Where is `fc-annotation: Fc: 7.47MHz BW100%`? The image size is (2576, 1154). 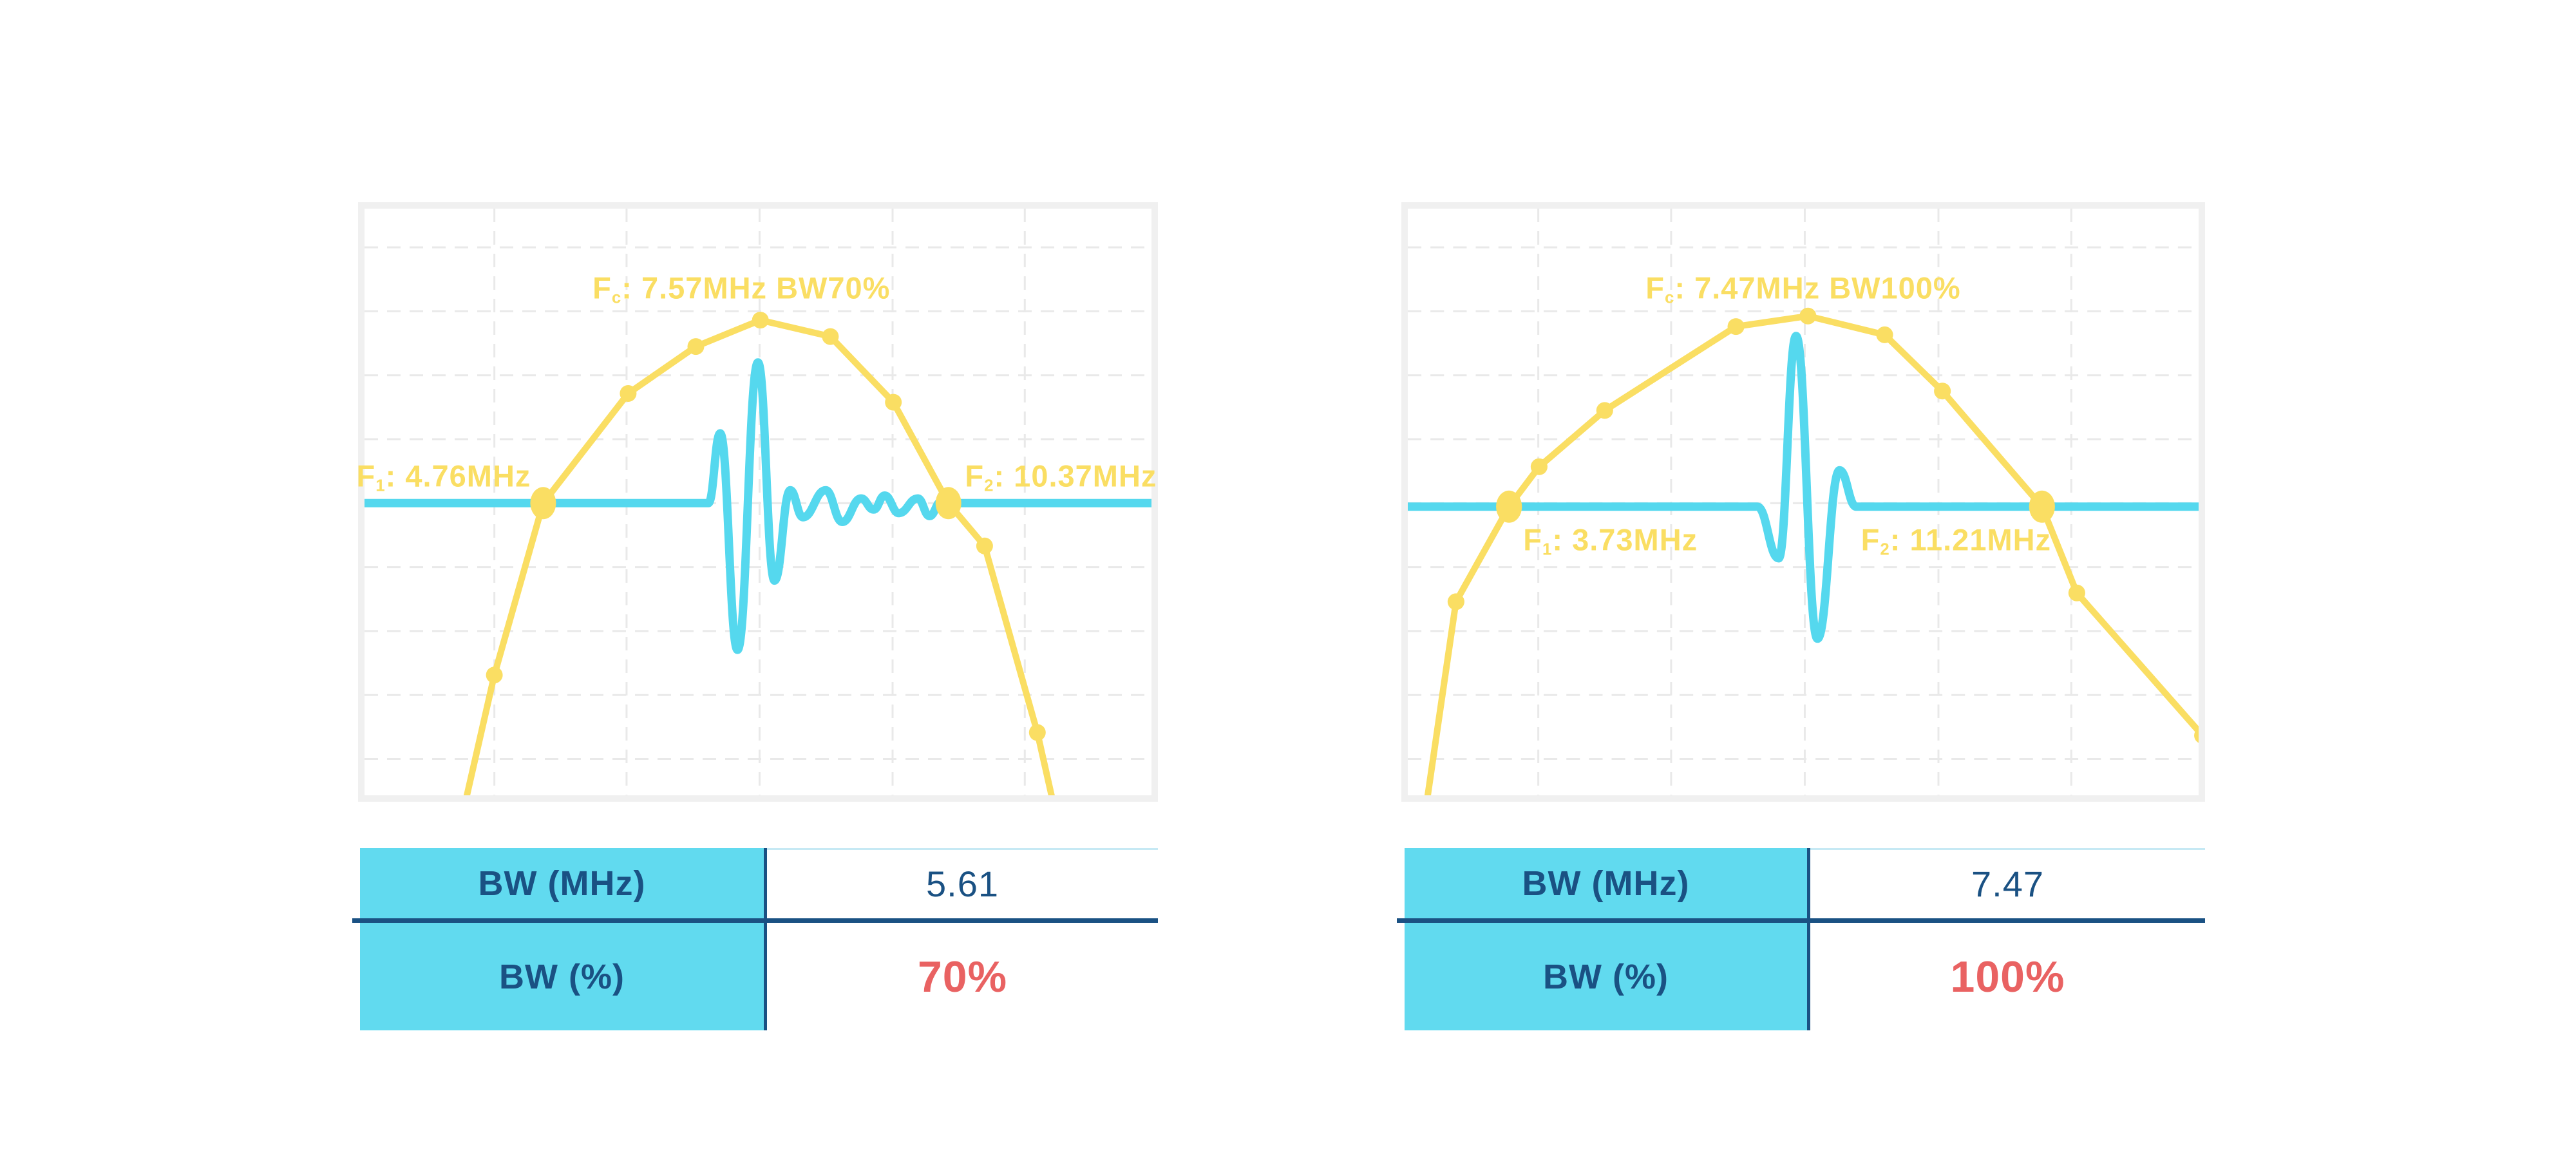 fc-annotation: Fc: 7.47MHz BW100% is located at coordinates (1803, 288).